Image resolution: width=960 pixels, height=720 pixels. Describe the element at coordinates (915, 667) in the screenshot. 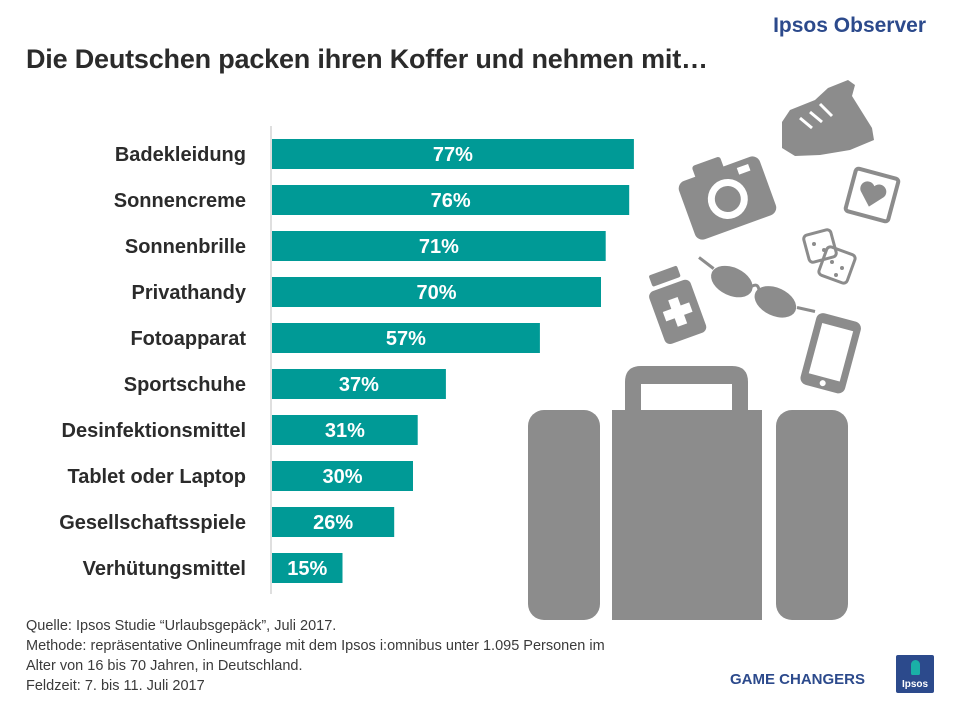

I see `ipsos-logo-mark` at that location.